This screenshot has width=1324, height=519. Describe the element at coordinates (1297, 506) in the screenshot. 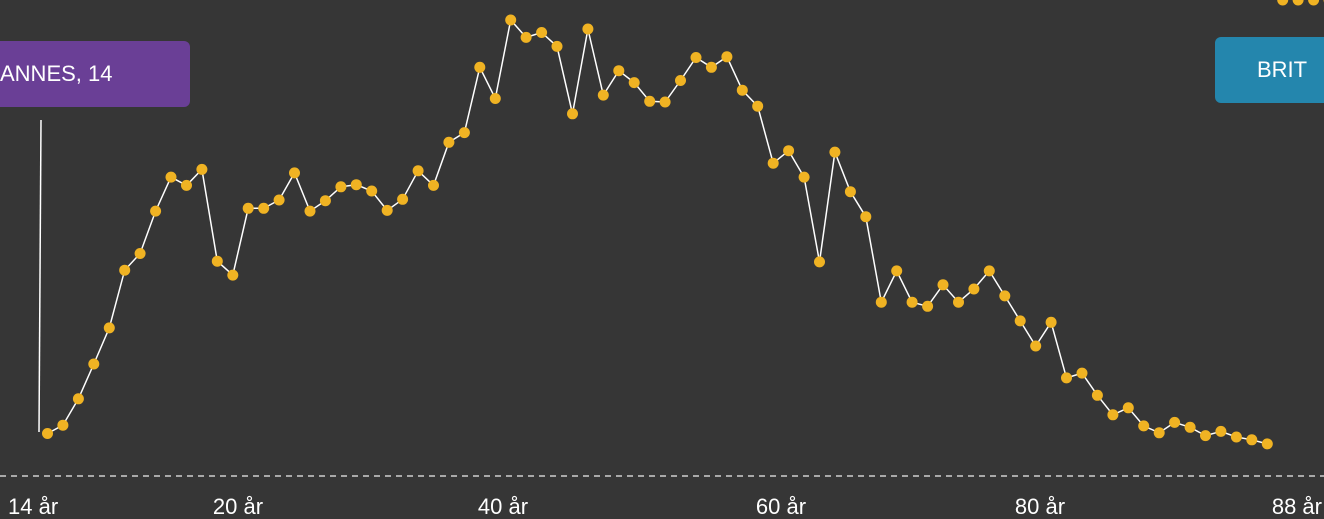

I see `x-tick-label: 88 år` at that location.